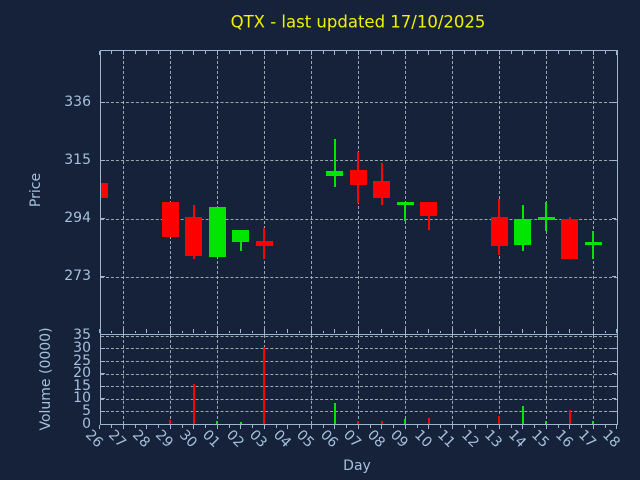 This screenshot has width=640, height=480. Describe the element at coordinates (305, 439) in the screenshot. I see `x-tick-label: 05` at that location.